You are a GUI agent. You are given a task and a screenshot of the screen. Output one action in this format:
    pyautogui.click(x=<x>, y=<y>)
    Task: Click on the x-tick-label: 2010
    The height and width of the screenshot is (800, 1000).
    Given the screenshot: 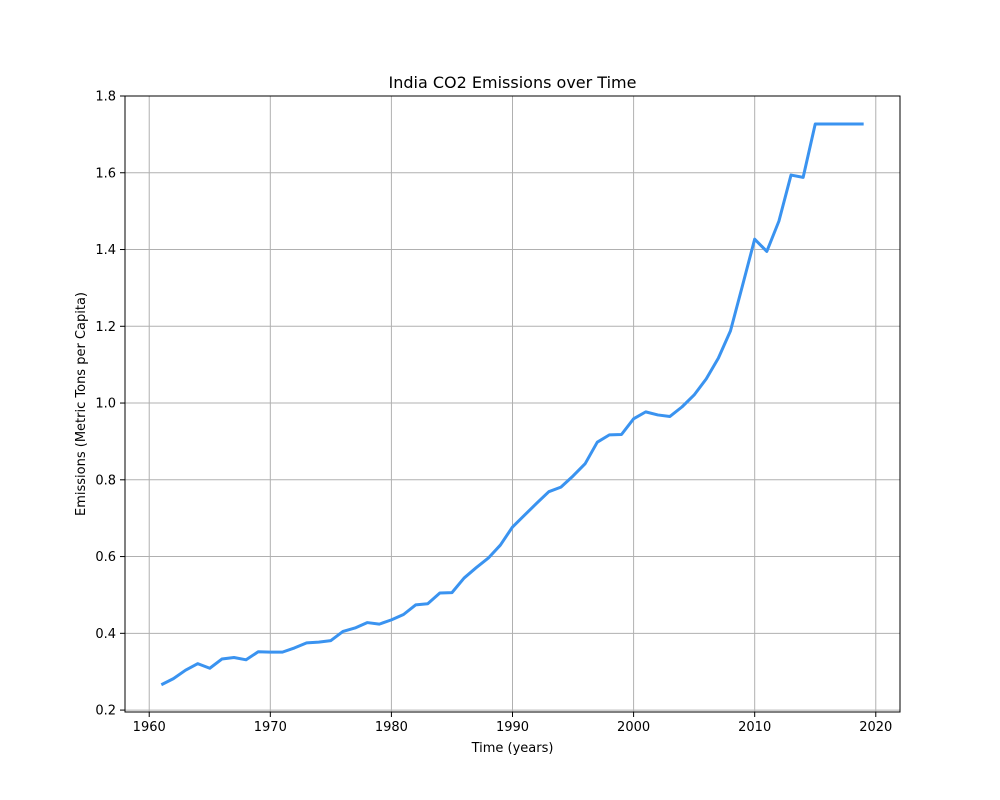 What is the action you would take?
    pyautogui.click(x=754, y=727)
    